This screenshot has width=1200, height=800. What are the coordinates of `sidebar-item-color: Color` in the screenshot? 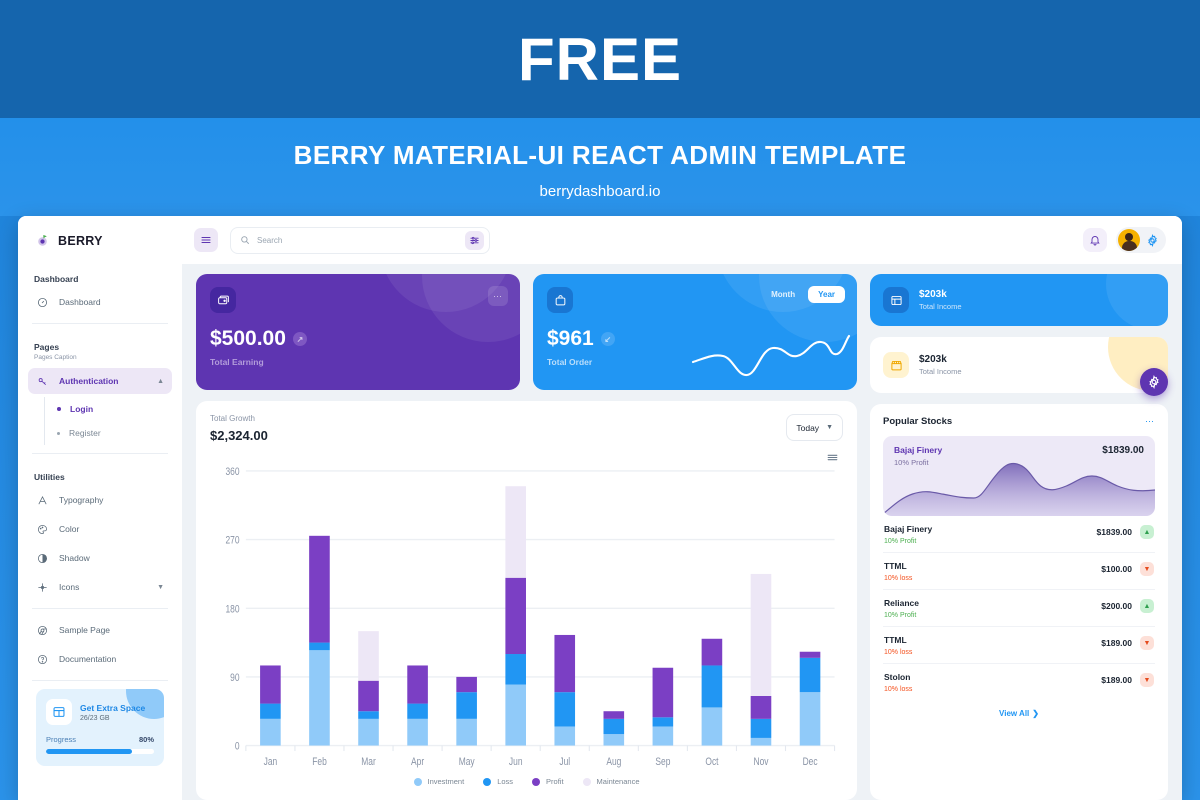 It's located at (100, 529).